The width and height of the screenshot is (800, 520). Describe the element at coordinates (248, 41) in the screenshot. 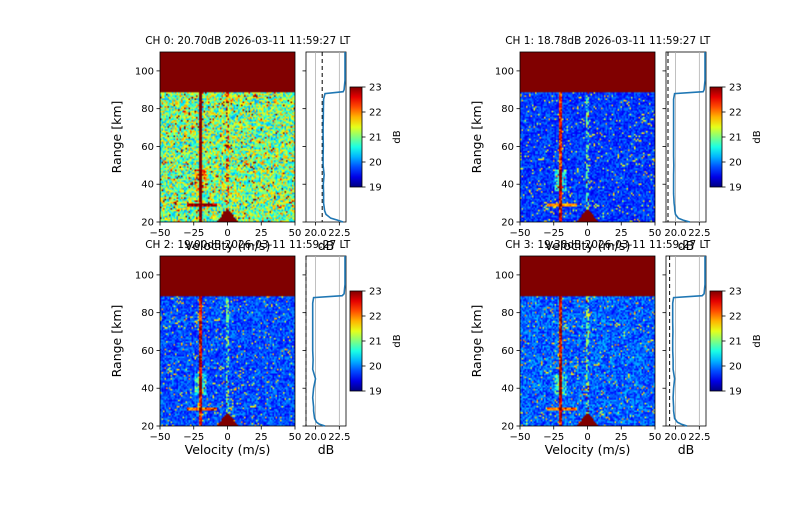

I see `panel-title: CH 0: 20.70dB 2026-03-11 11:59:27 LT` at that location.